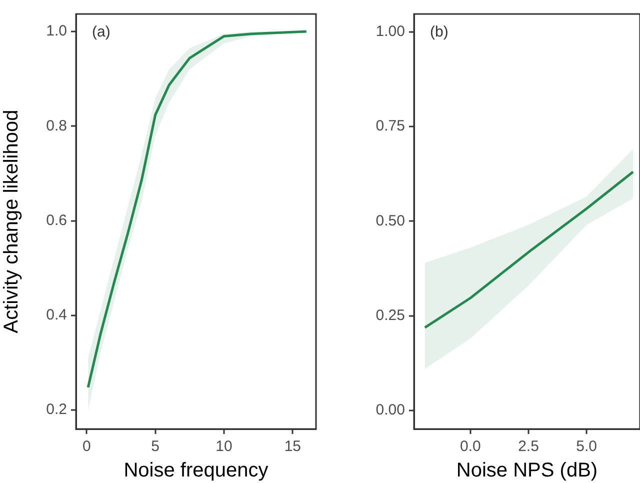  What do you see at coordinates (56, 409) in the screenshot?
I see `y-tick-label: 0.2` at bounding box center [56, 409].